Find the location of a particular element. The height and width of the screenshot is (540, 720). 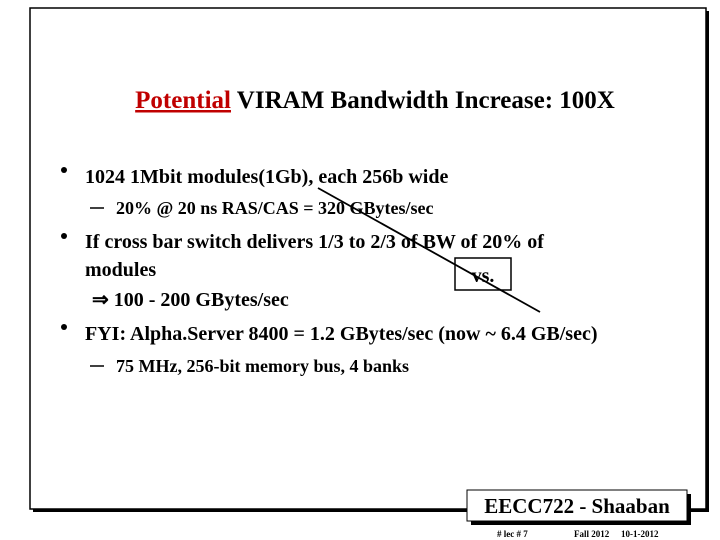

sub-bullet-text: 75 MHz, 256-bit memory bus, 4 banks is located at coordinates (262, 366).